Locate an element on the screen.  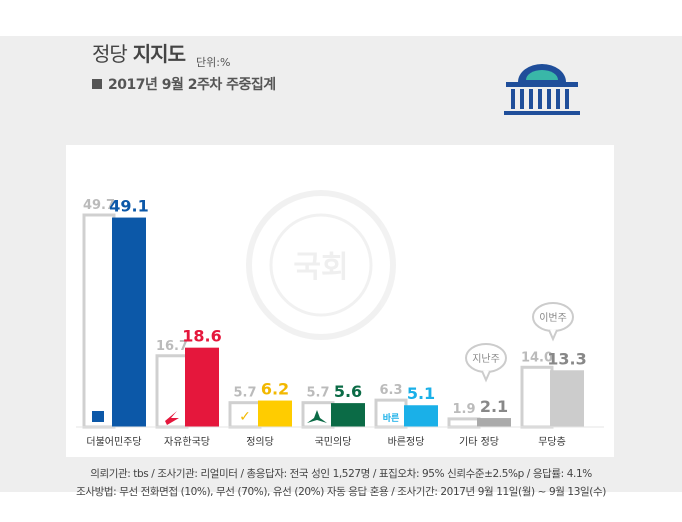
category-label: 무당층 is located at coordinates (552, 442).